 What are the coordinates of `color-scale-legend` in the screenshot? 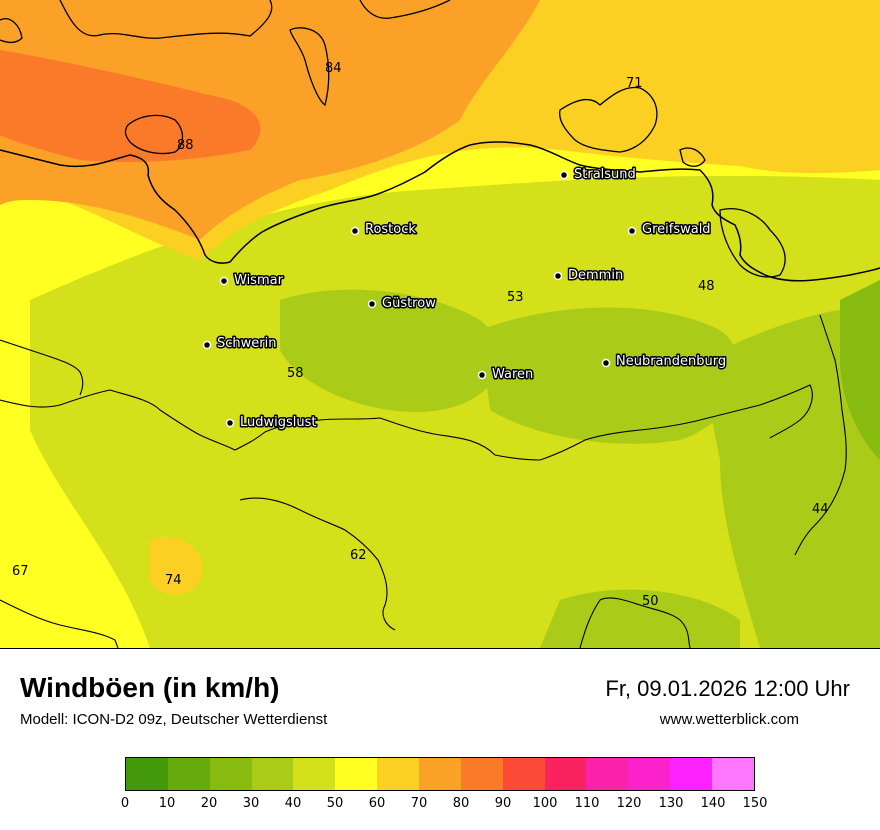 It's located at (440, 774).